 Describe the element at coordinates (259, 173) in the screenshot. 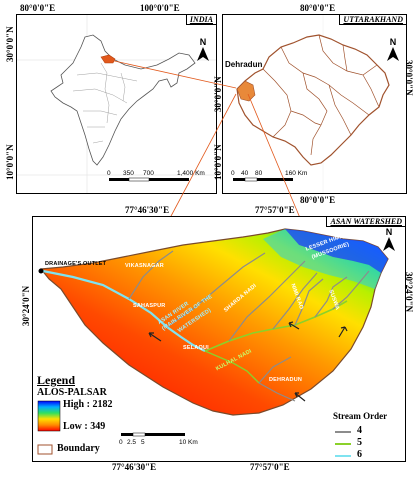

I see `uk-scale-2: 80` at that location.